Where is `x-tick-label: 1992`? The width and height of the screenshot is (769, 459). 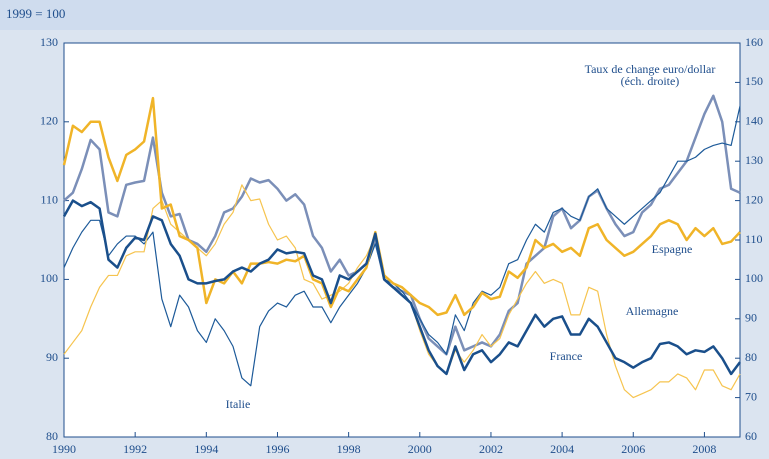 x-tick-label: 1992 is located at coordinates (135, 449).